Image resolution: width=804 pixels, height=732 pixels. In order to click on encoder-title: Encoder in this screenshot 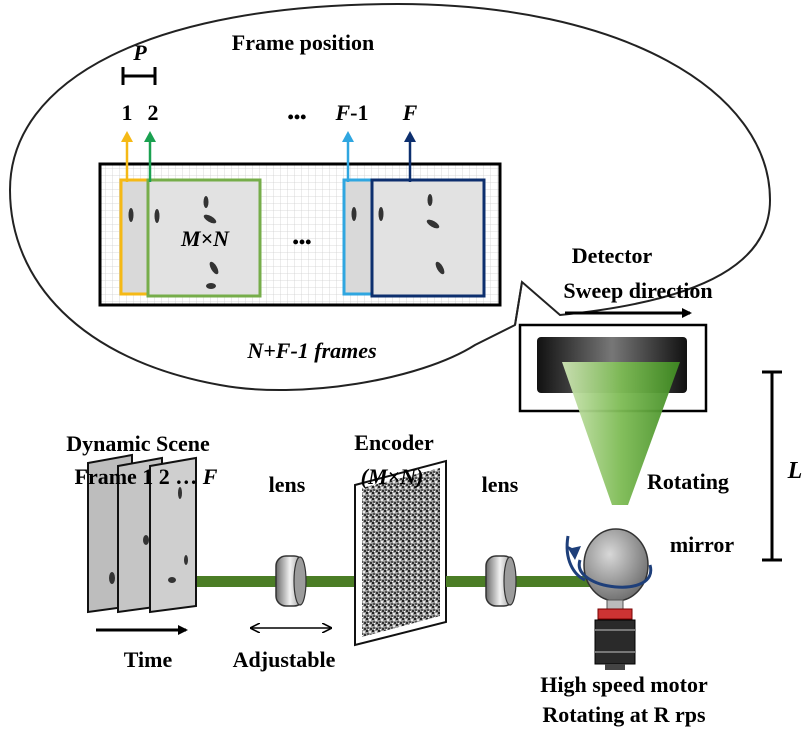, I will do `click(394, 442)`.